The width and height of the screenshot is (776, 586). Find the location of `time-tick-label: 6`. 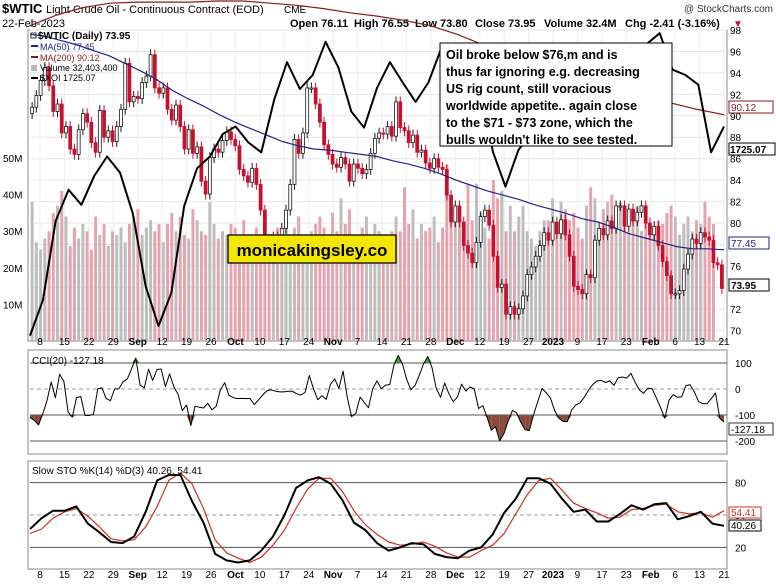

time-tick-label: 6 is located at coordinates (675, 575).